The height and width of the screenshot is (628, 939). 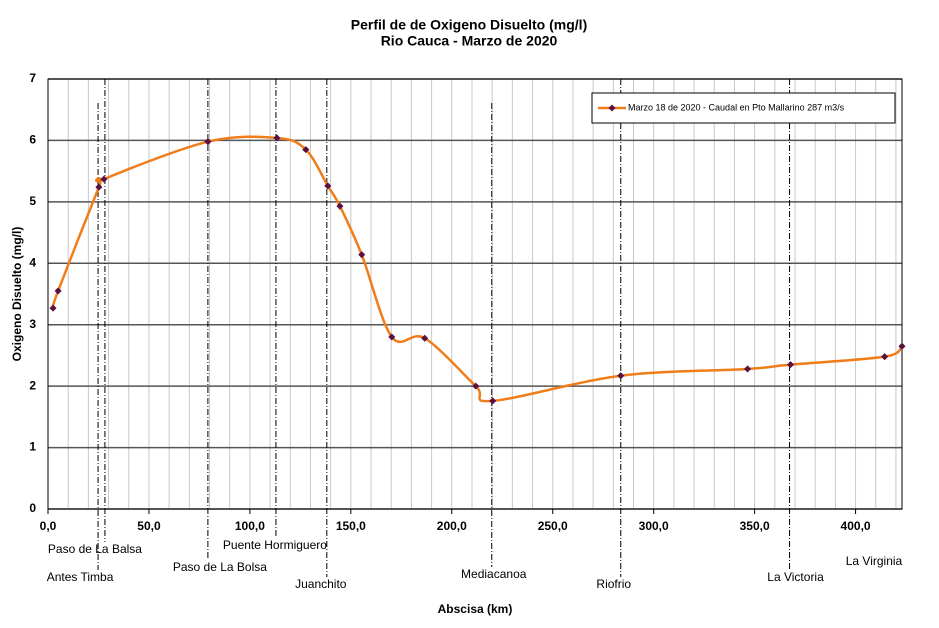 I want to click on x-tick-label: 200,0, so click(x=452, y=526).